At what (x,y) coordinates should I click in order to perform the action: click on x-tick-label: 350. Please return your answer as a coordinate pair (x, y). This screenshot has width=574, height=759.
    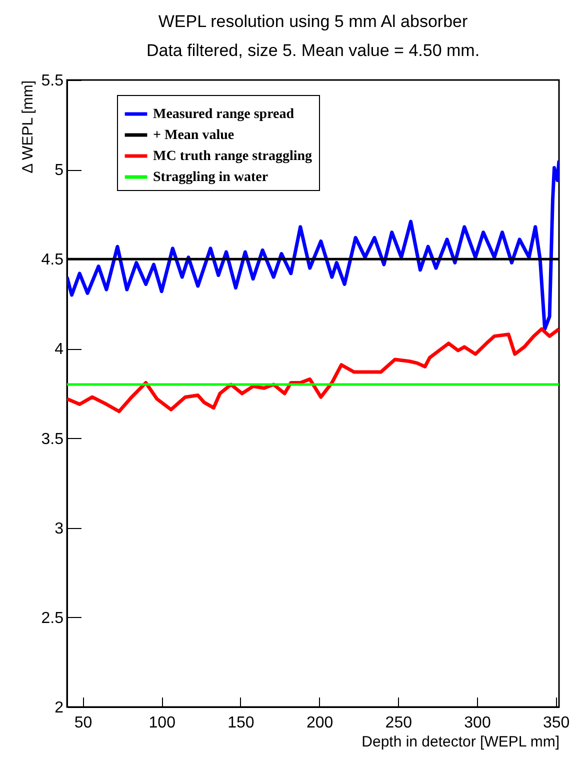
    Looking at the image, I should click on (556, 723).